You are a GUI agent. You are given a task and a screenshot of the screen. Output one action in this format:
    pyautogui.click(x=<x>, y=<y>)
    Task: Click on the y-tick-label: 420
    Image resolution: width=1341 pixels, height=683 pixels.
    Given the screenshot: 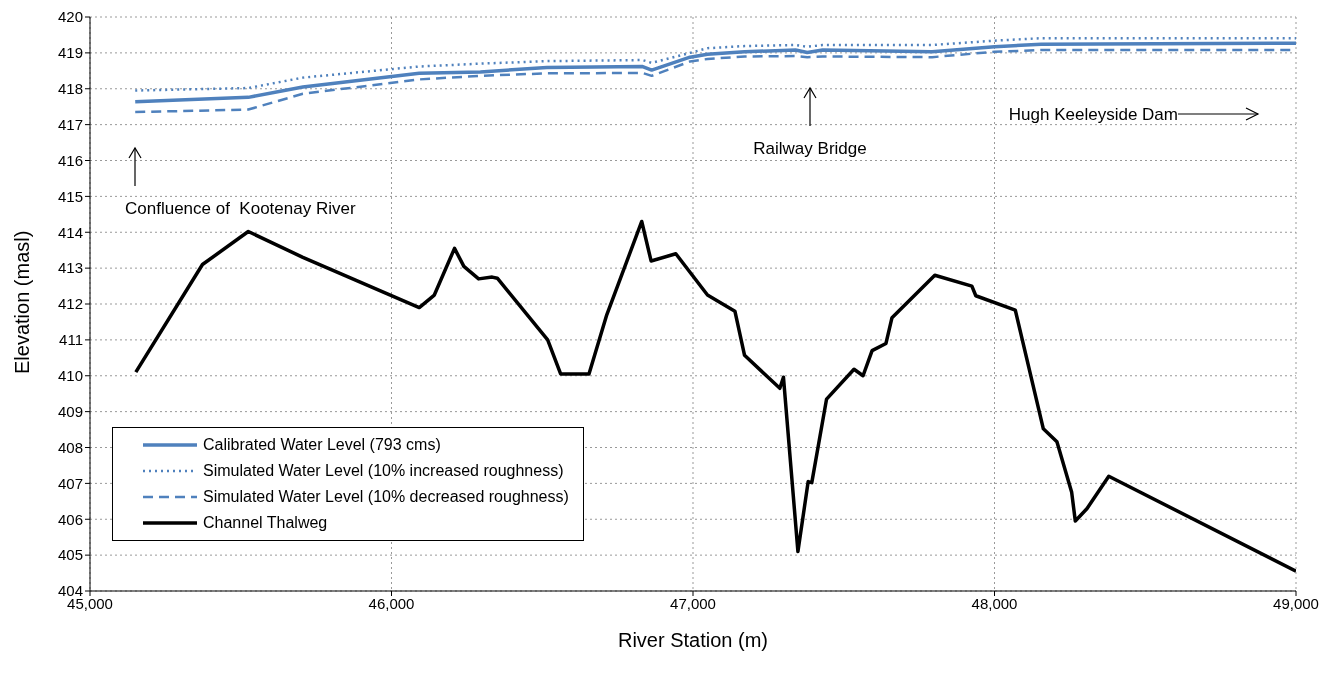 What is the action you would take?
    pyautogui.click(x=70, y=17)
    